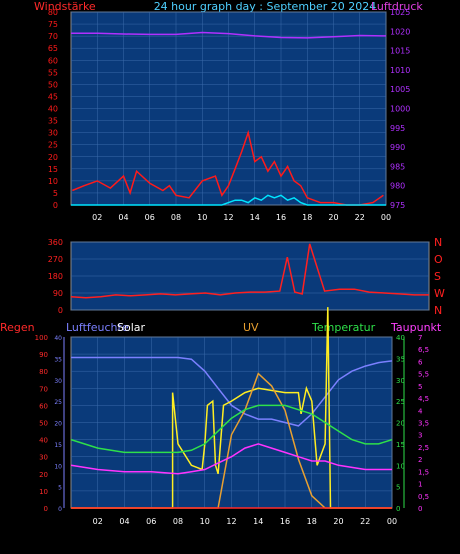 This screenshot has width=460, height=554. What do you see at coordinates (423, 350) in the screenshot?
I see `dewpoint-tick-label: 6,5` at bounding box center [423, 350].